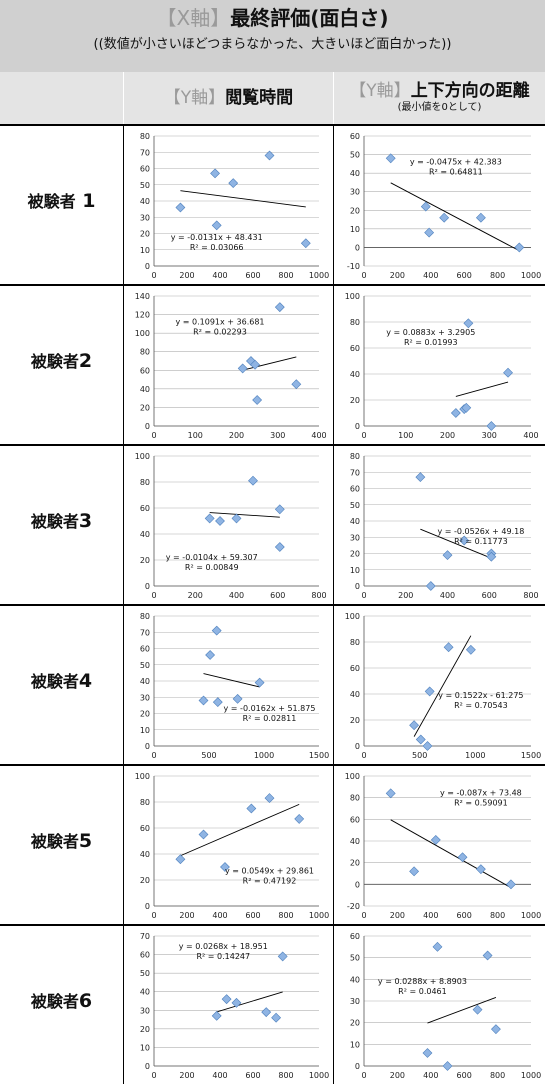  Describe the element at coordinates (85, 1001) in the screenshot. I see `subject-label-number: 6` at that location.